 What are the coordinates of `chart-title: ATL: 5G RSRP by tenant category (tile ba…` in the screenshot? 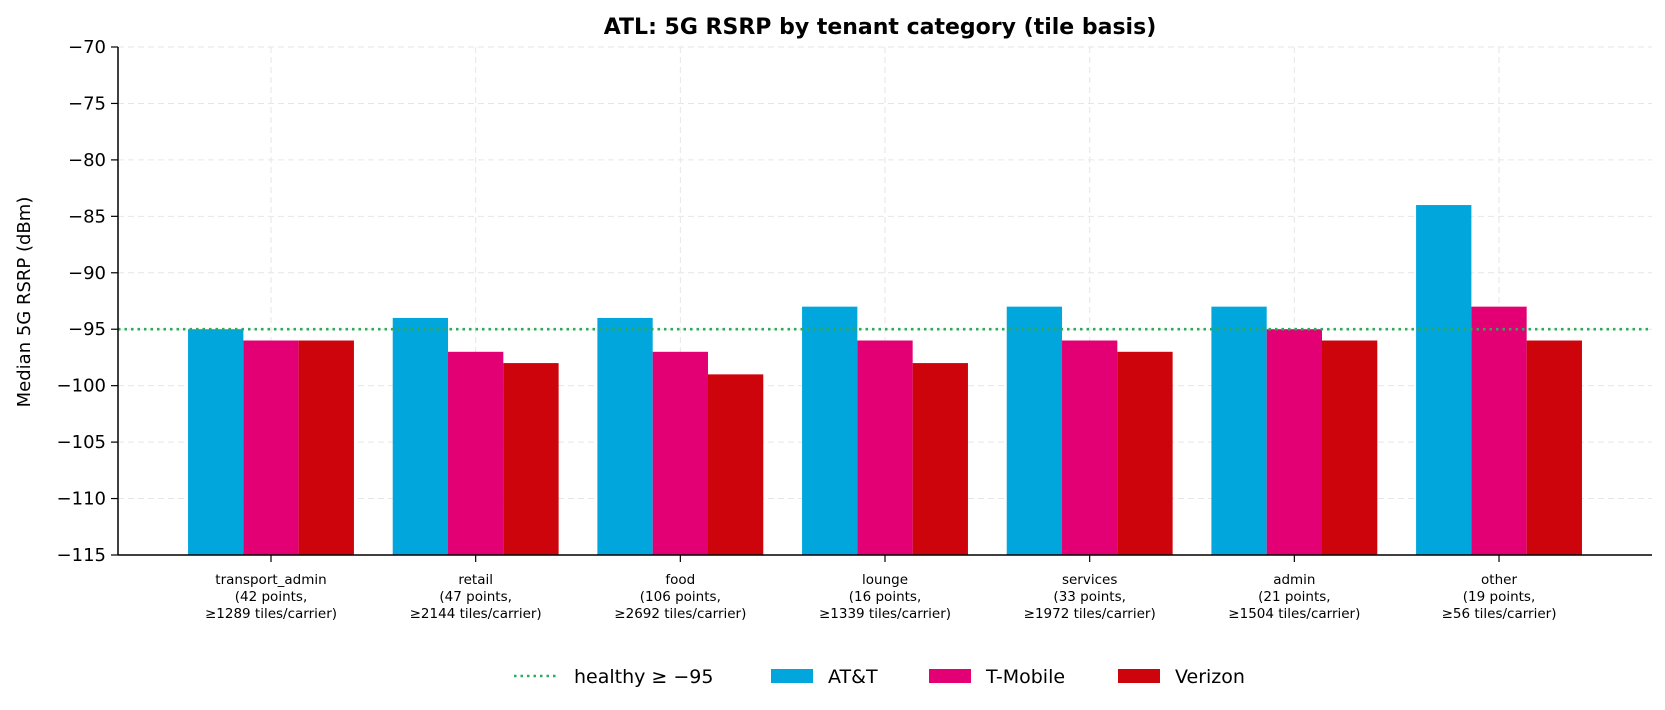 It's located at (880, 27).